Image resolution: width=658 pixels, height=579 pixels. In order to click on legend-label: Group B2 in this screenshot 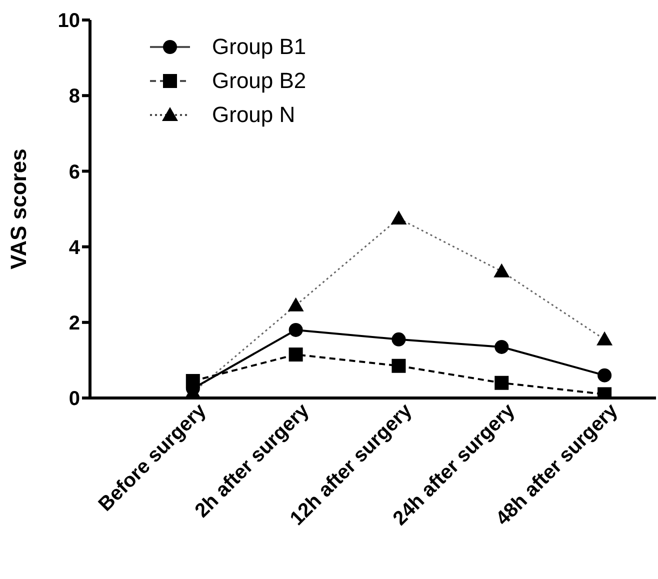, I will do `click(259, 81)`.